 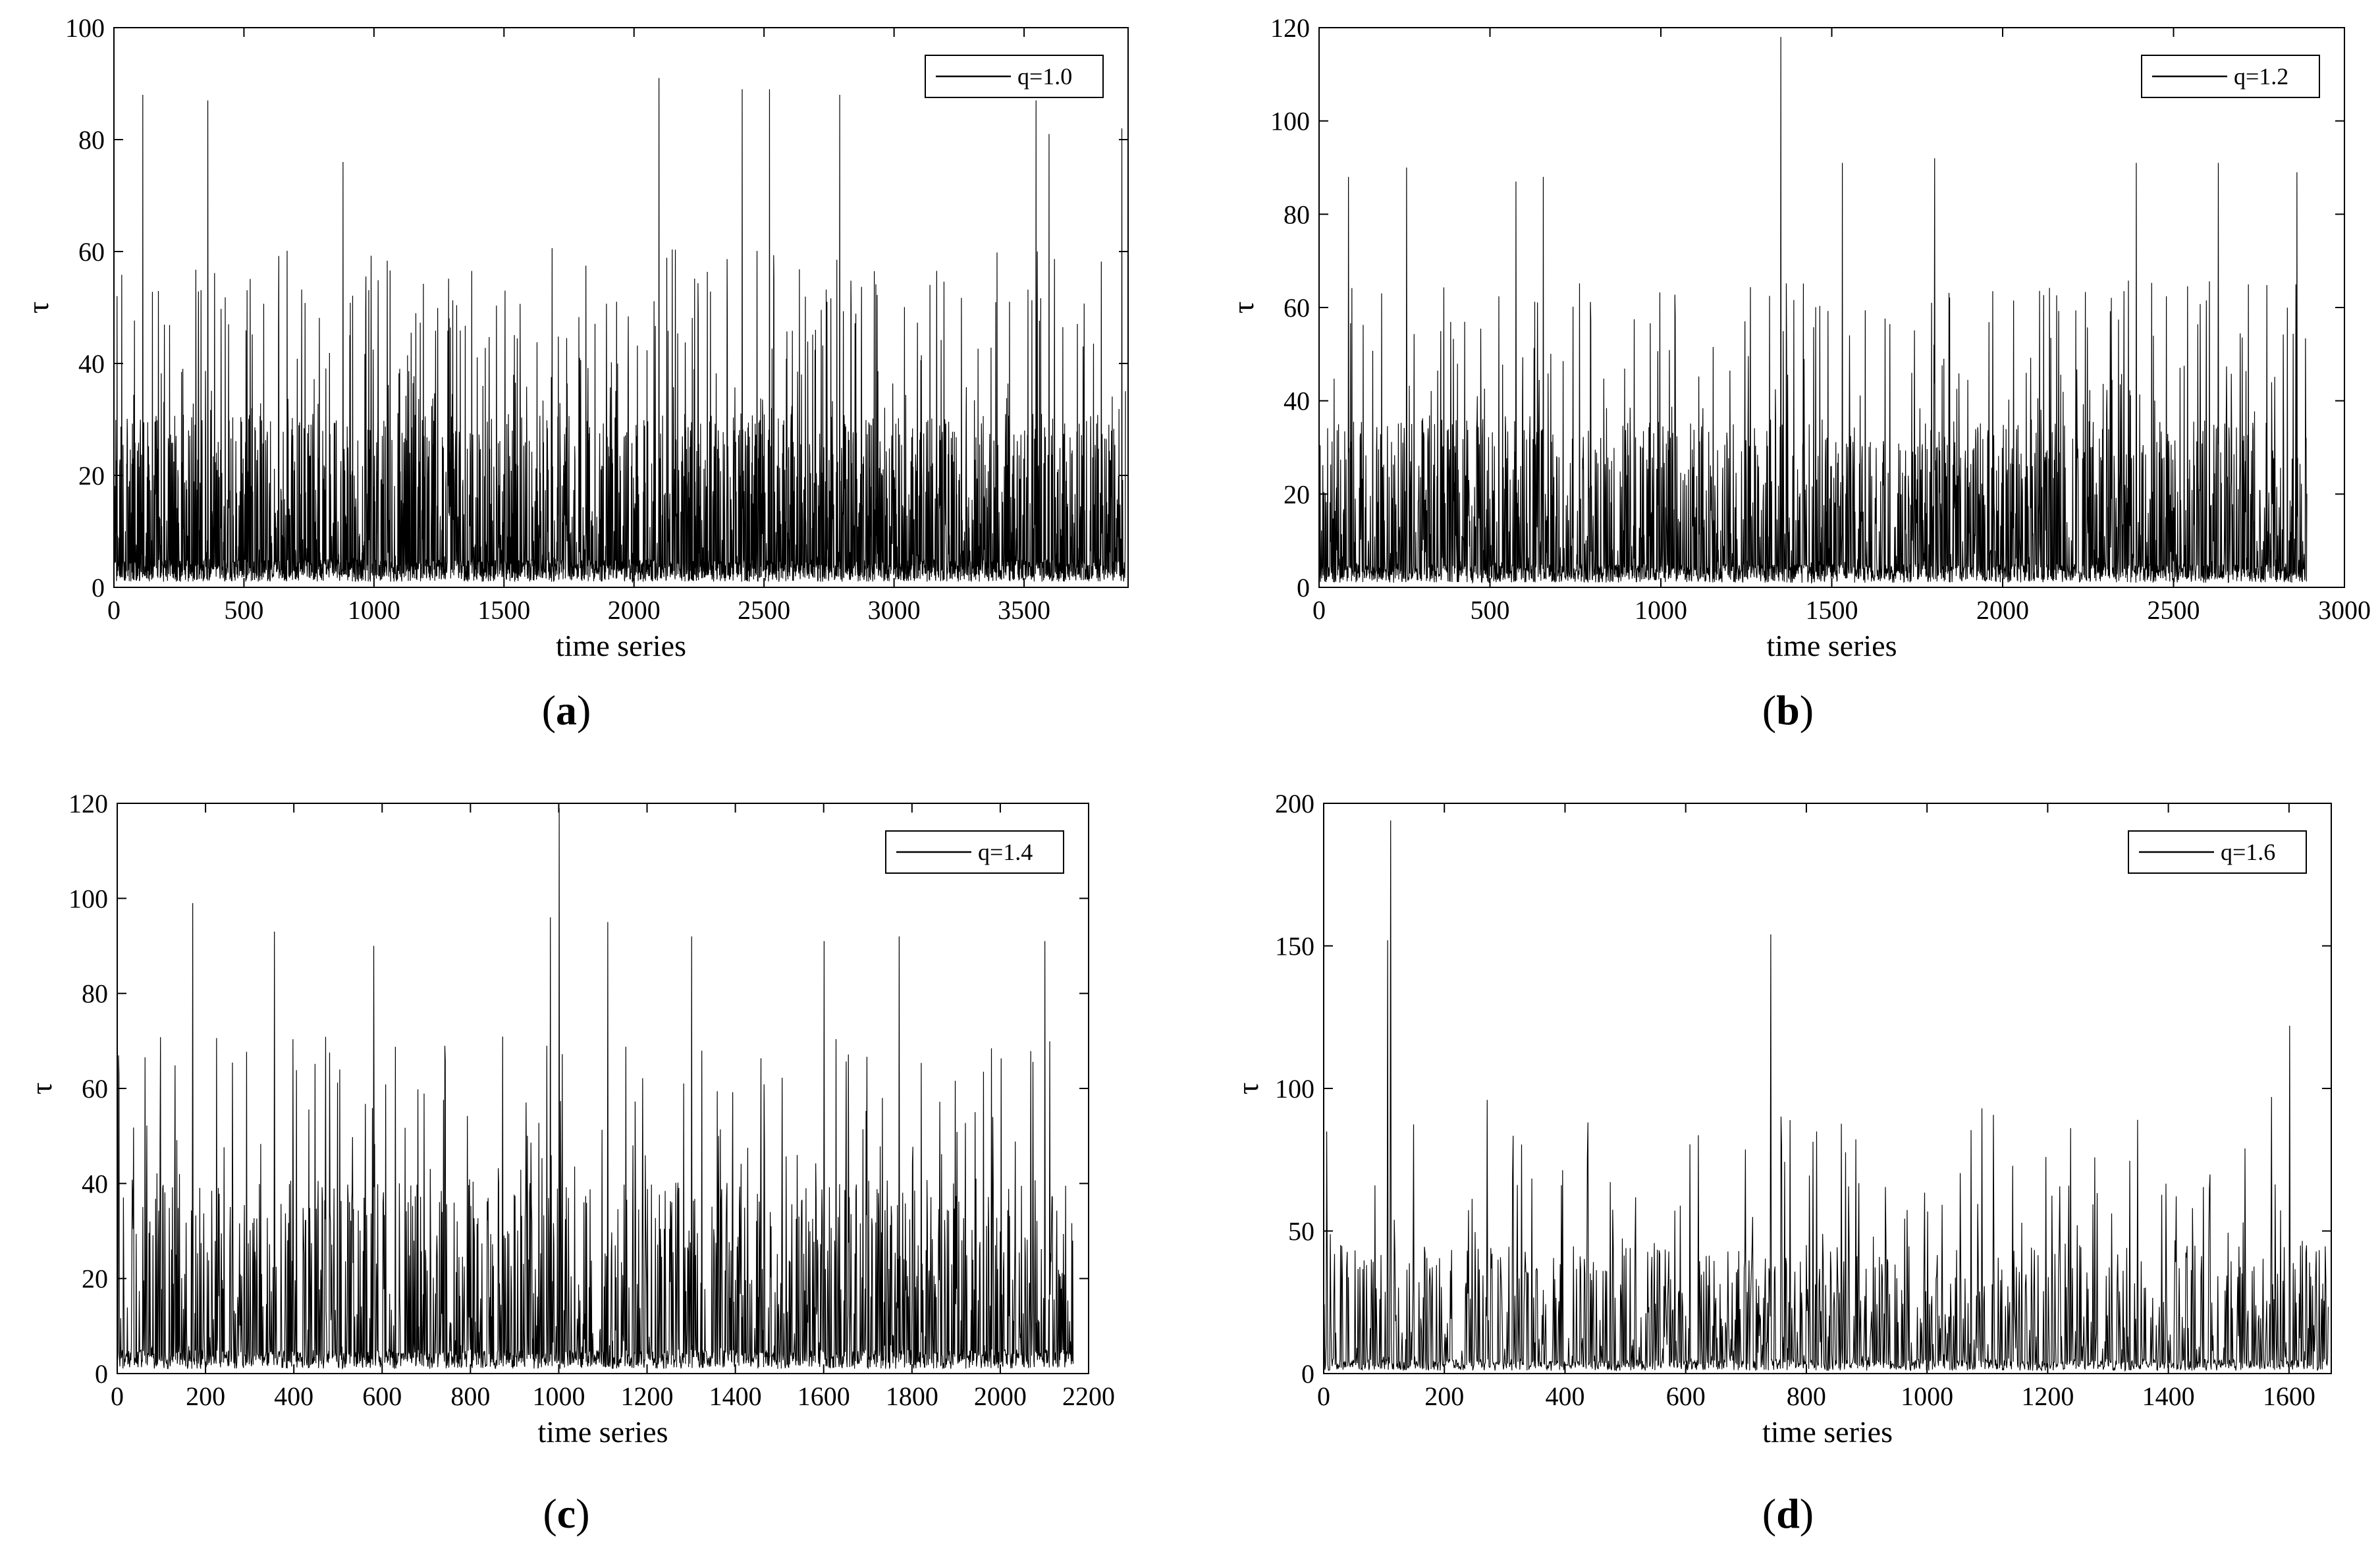 What do you see at coordinates (2248, 852) in the screenshot?
I see `legend-label: q=1.6` at bounding box center [2248, 852].